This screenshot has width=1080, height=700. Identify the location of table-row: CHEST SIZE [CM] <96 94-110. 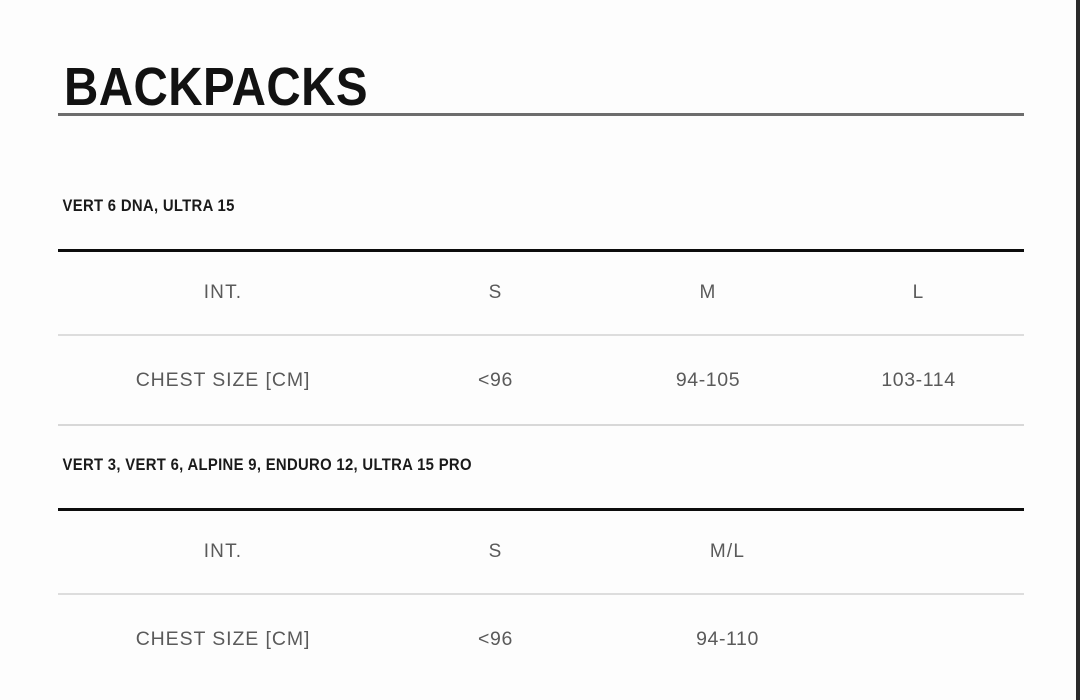
(541, 639).